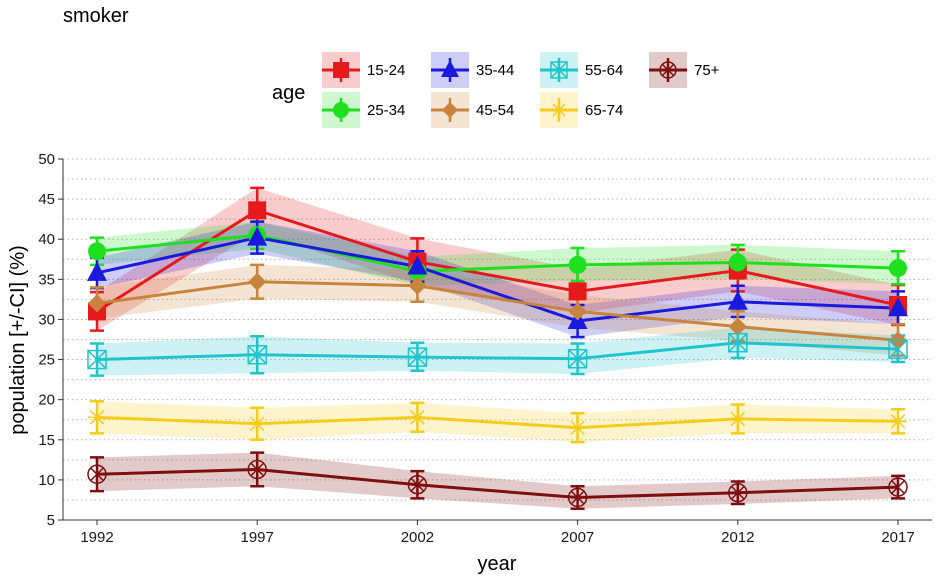 Image resolution: width=935 pixels, height=579 pixels. What do you see at coordinates (497, 564) in the screenshot?
I see `x-axis-title: year` at bounding box center [497, 564].